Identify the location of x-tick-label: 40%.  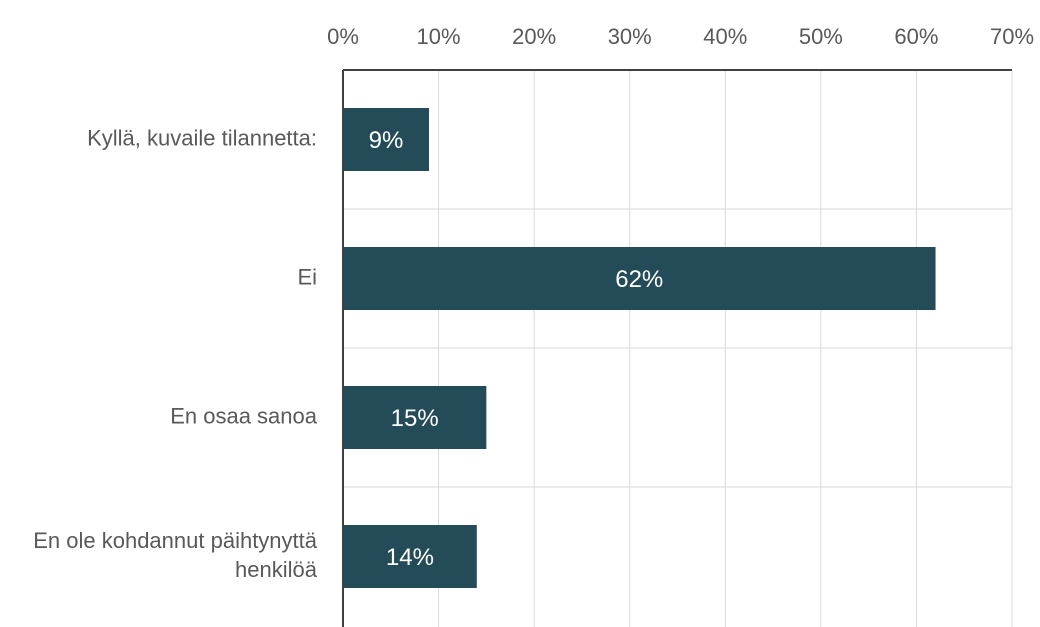
(725, 36).